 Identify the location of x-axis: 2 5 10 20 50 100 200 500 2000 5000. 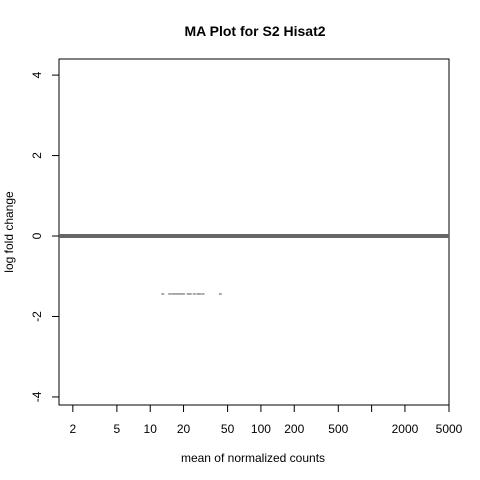
(266, 420).